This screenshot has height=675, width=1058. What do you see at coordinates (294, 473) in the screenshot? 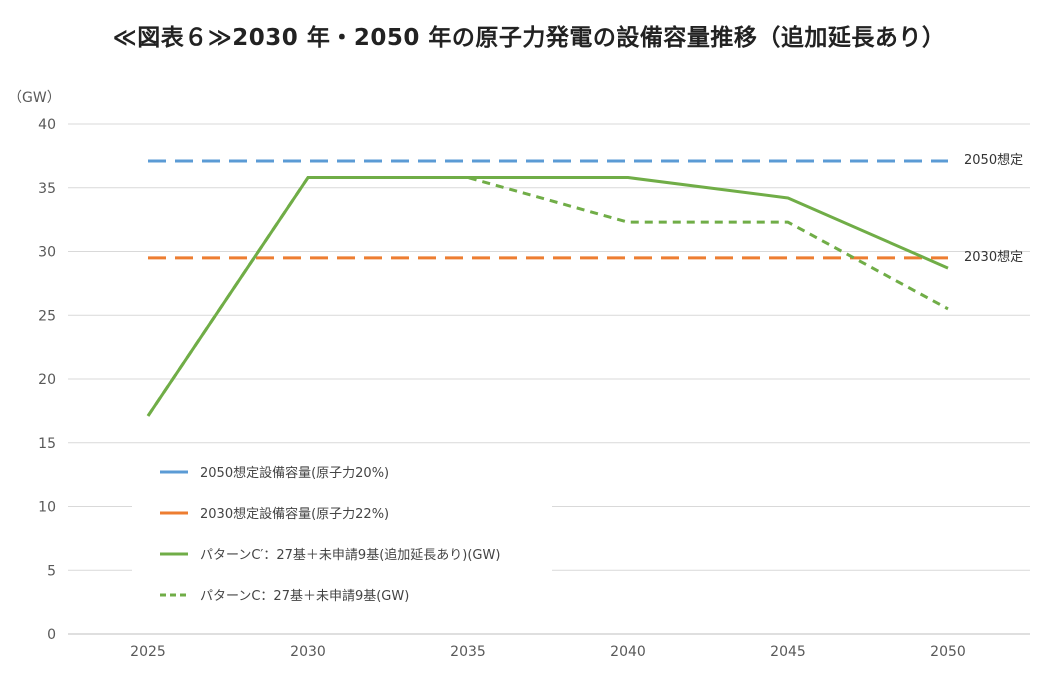
I see `legend-entry-0: 2050想定設備容量(原子力20%)` at bounding box center [294, 473].